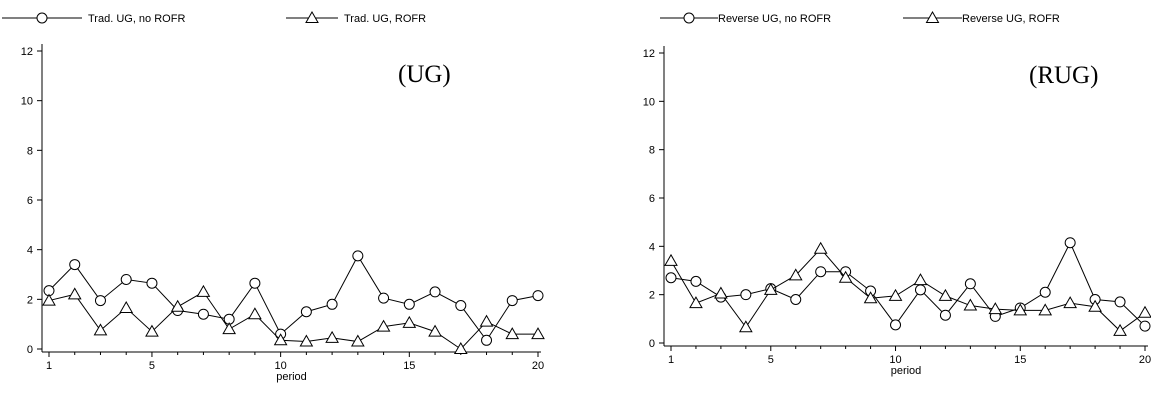 This screenshot has width=1151, height=395. What do you see at coordinates (1063, 75) in the screenshot?
I see `panel-label: (RUG)` at bounding box center [1063, 75].